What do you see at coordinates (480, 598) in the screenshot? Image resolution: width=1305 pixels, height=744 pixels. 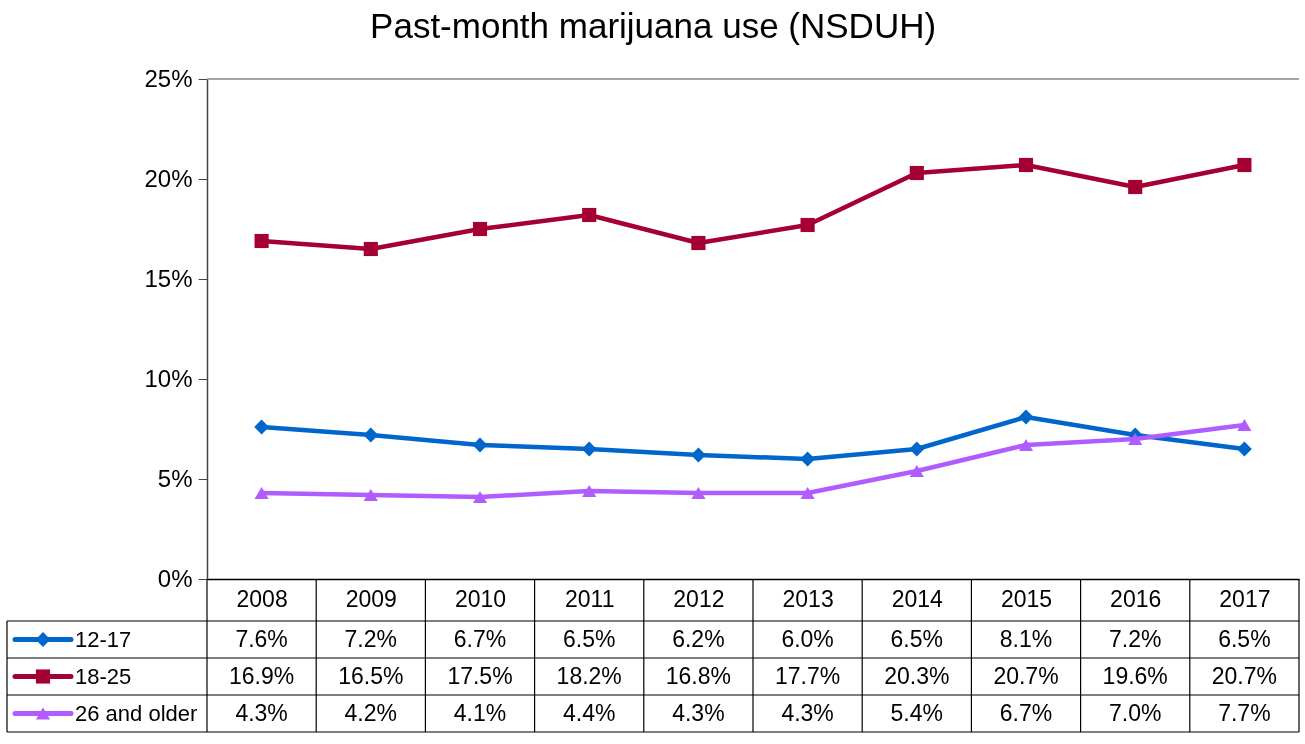 I see `x-tick-label: 2010` at bounding box center [480, 598].